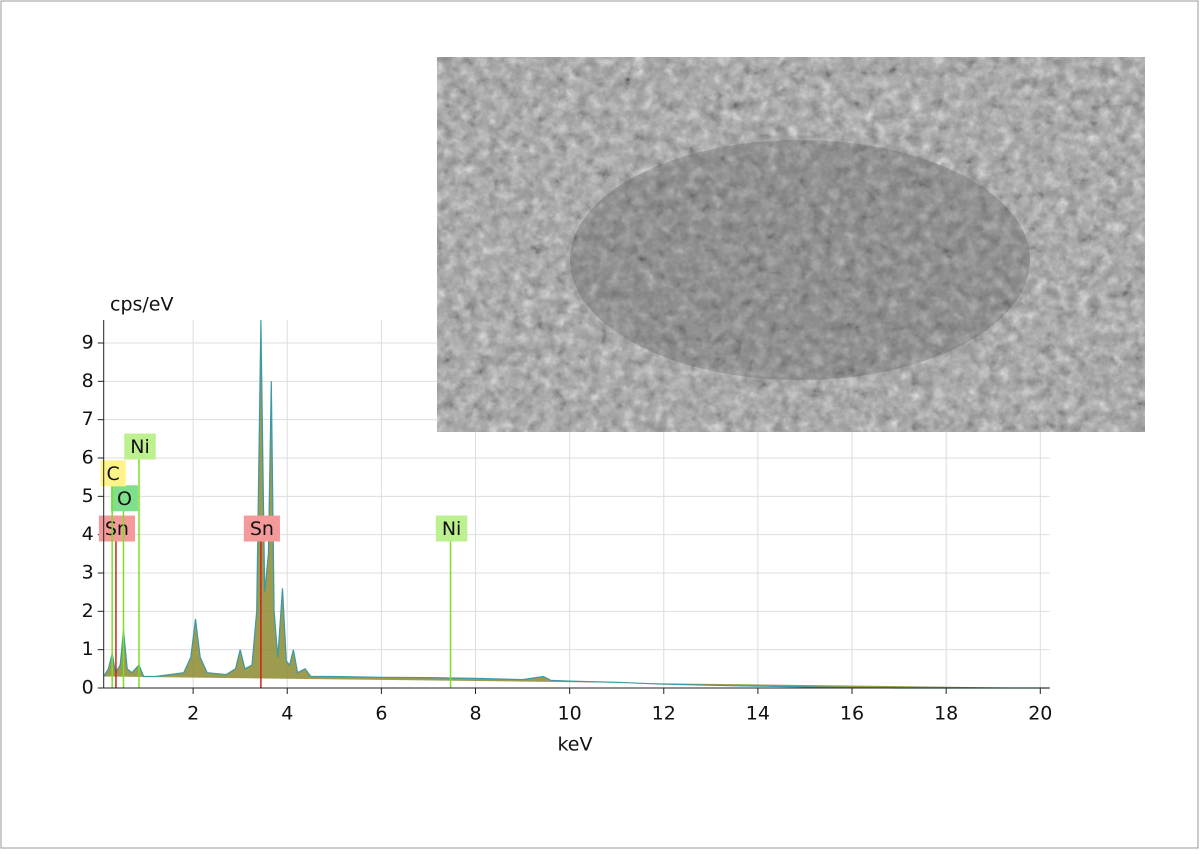 This screenshot has height=854, width=1200. I want to click on x-tick-label: 4, so click(287, 714).